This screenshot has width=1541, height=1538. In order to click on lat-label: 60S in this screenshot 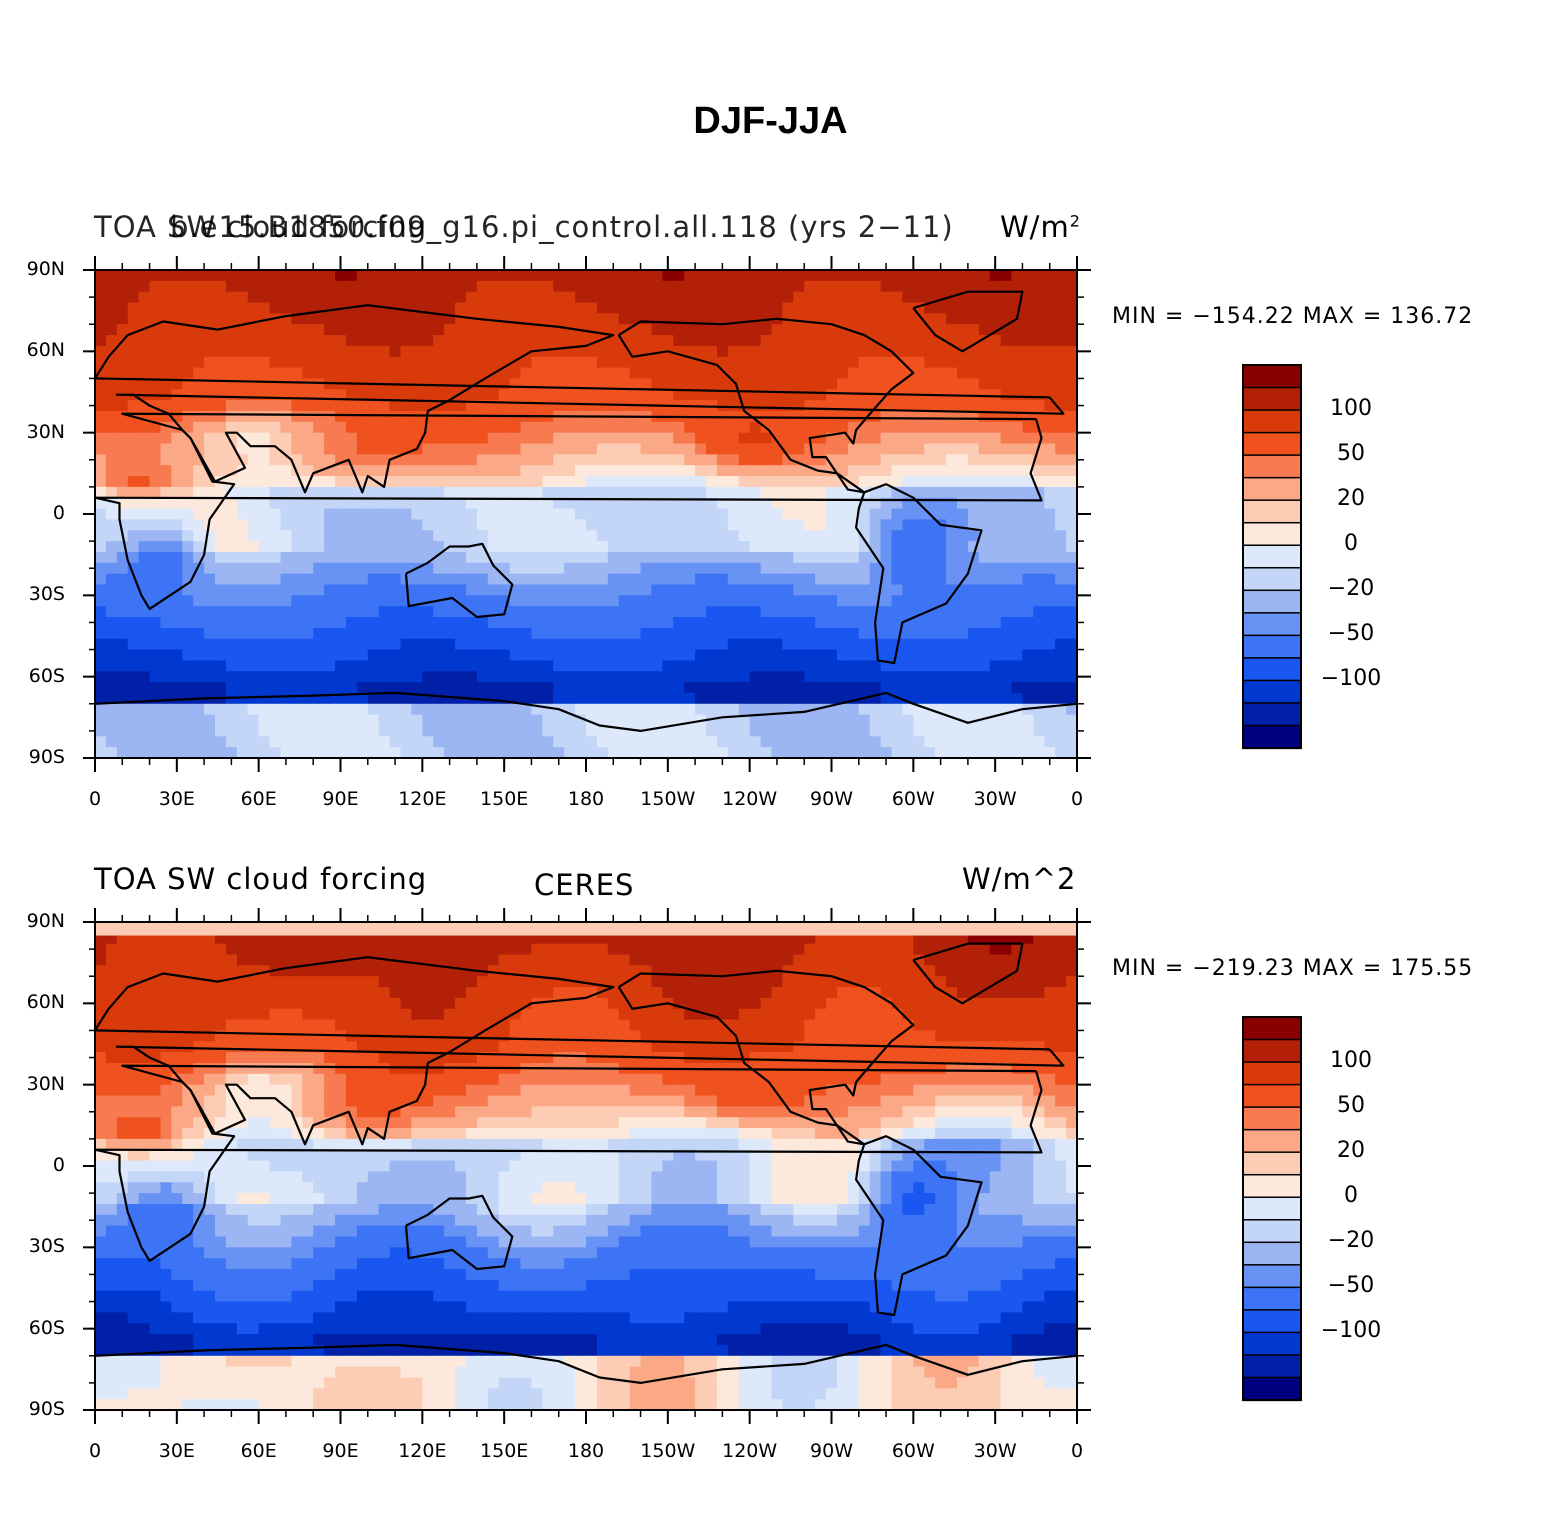, I will do `click(46, 675)`.